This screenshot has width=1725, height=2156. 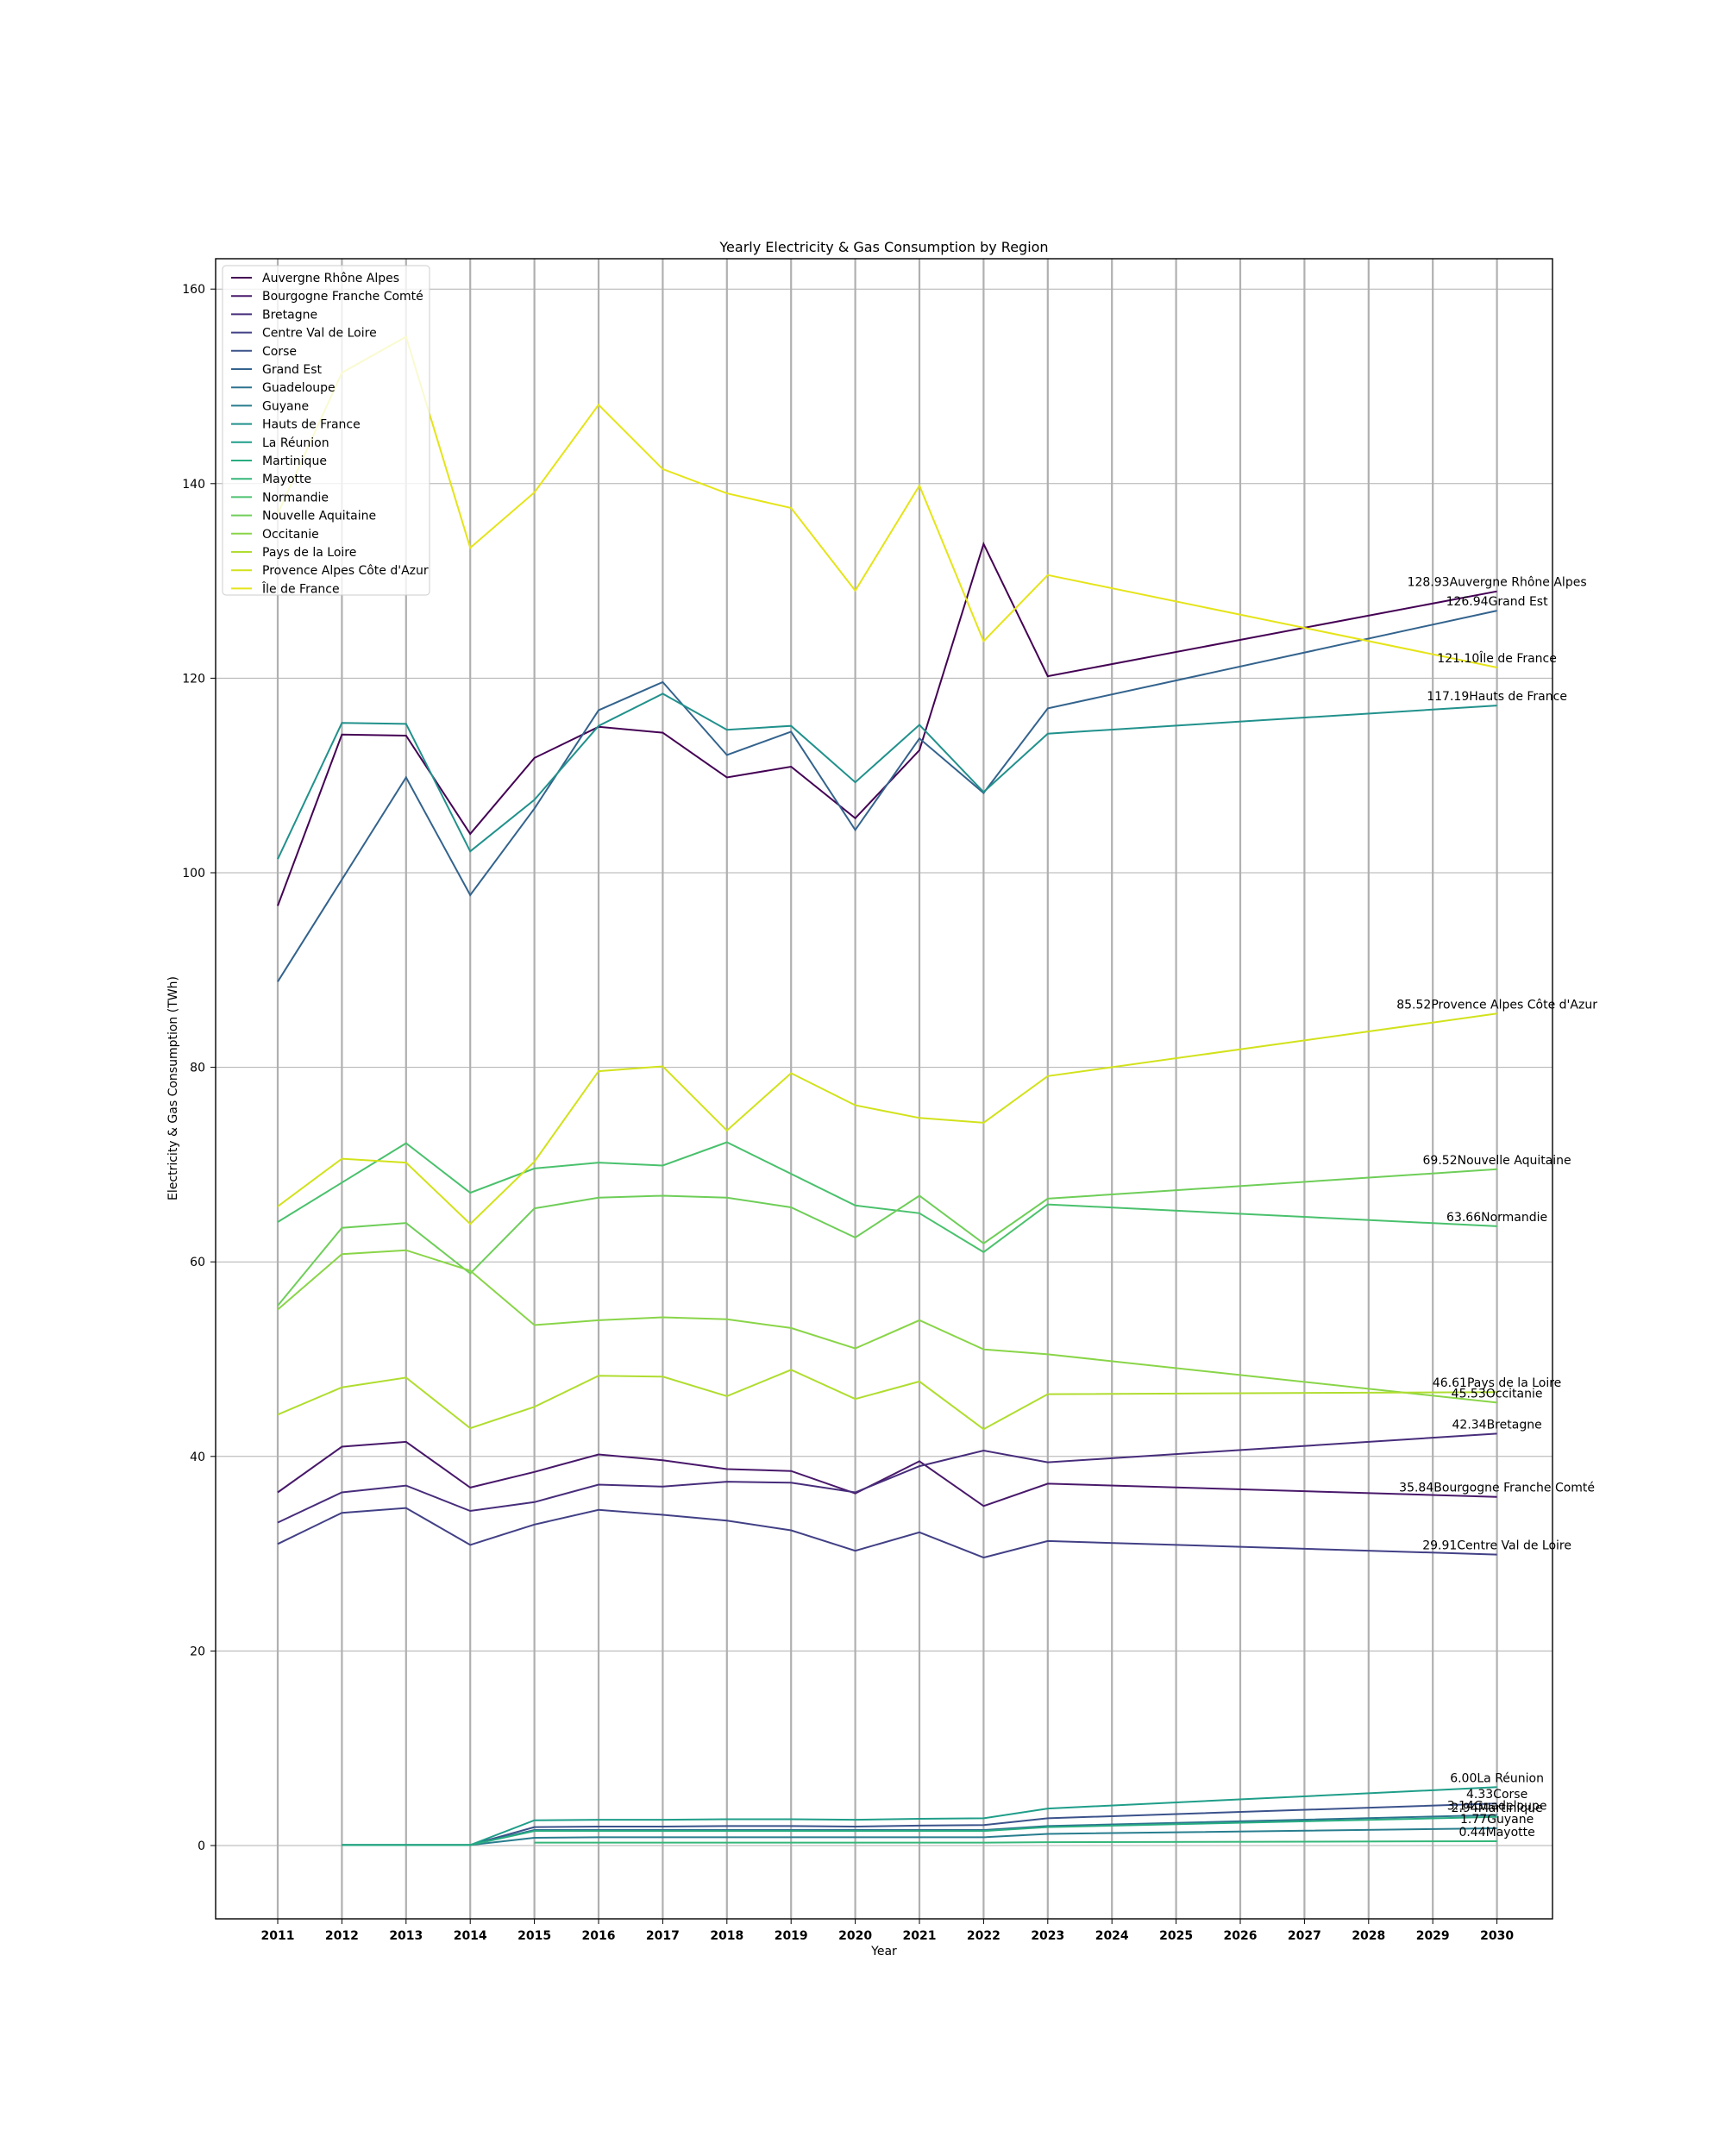 I want to click on series-end-label: 121.10Île de France, so click(x=1497, y=658).